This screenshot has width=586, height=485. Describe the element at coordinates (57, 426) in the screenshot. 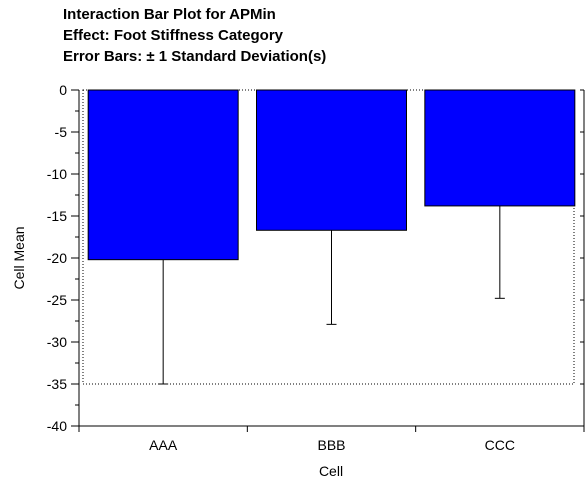

I see `y-tick-label: -40` at that location.